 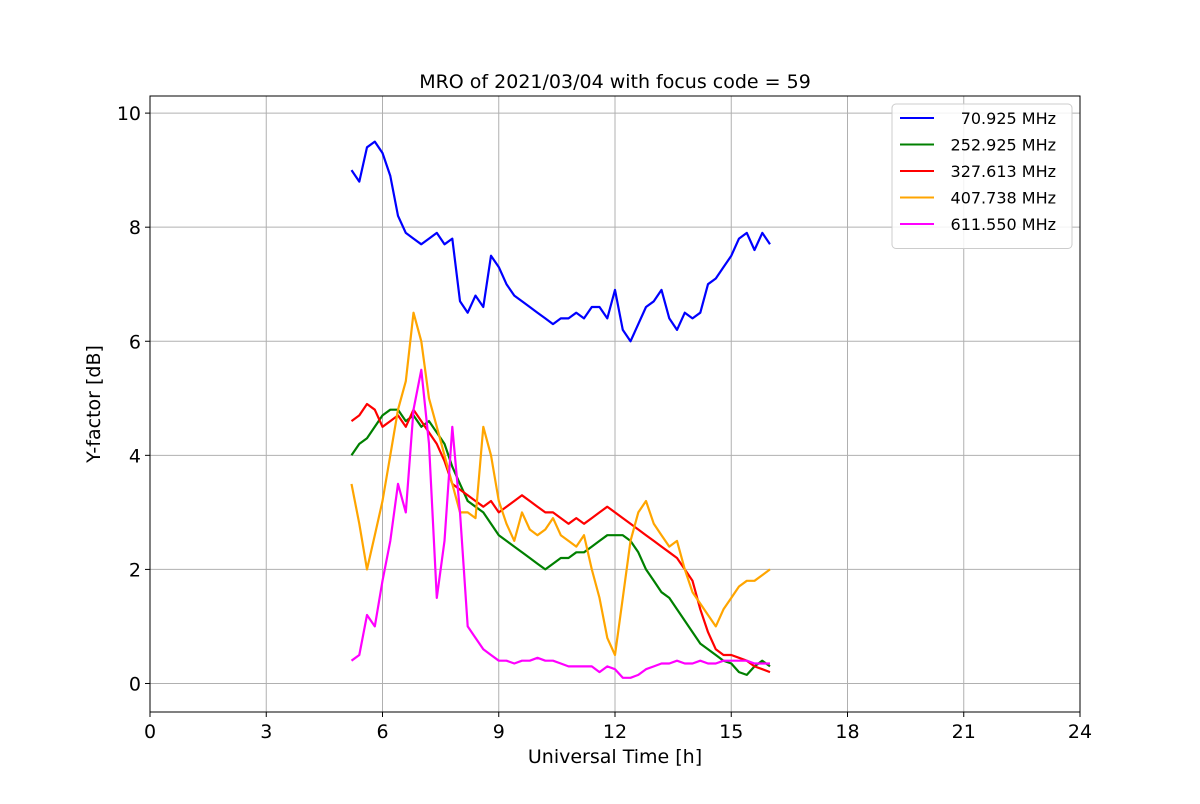 What do you see at coordinates (150, 732) in the screenshot?
I see `x-tick-label: 0` at bounding box center [150, 732].